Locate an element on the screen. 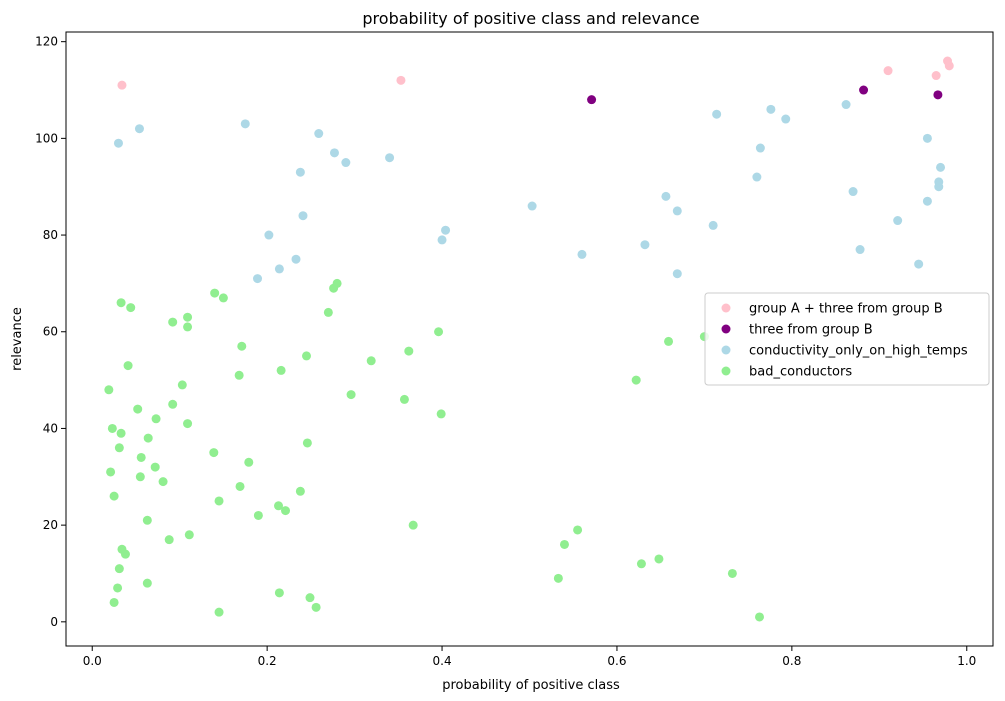 The image size is (1005, 701). y-tick-label: 0 is located at coordinates (54, 622).